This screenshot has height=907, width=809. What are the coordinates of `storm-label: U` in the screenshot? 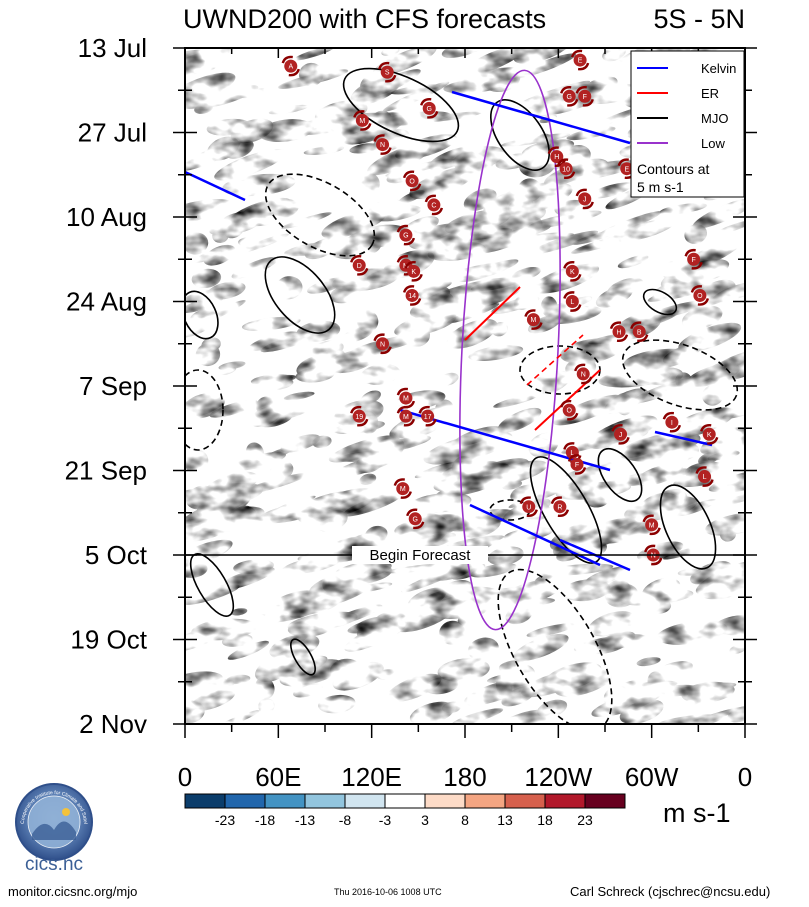 It's located at (528, 507).